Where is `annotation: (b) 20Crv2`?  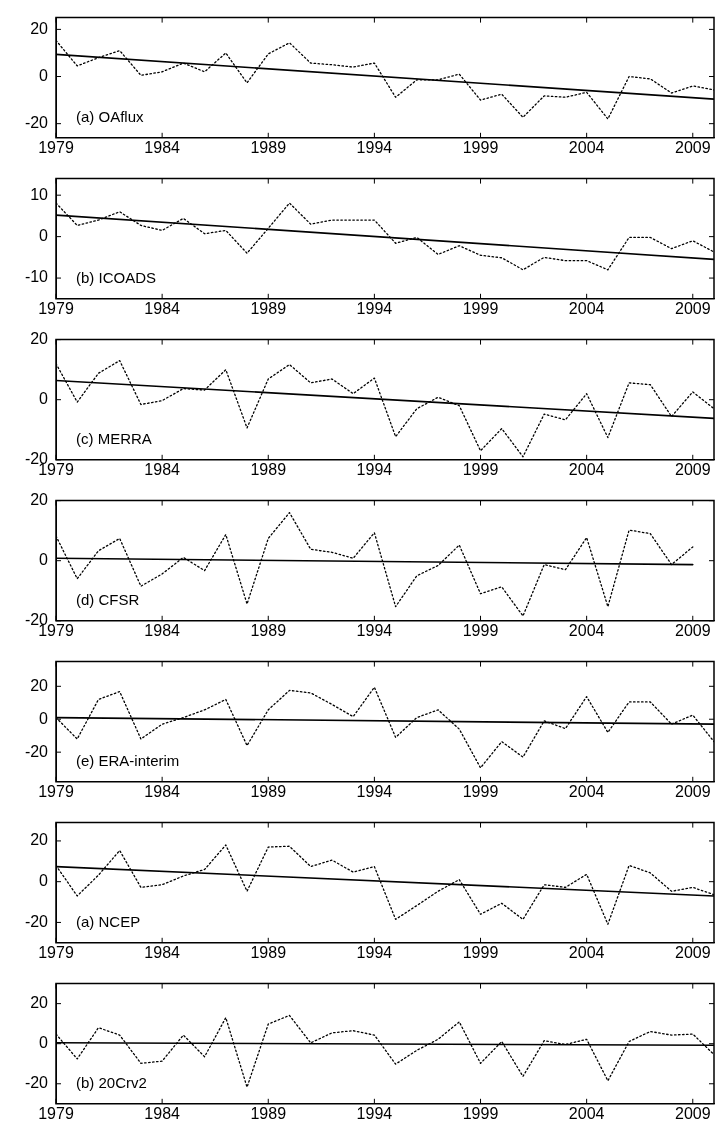 annotation: (b) 20Crv2 is located at coordinates (111, 1082).